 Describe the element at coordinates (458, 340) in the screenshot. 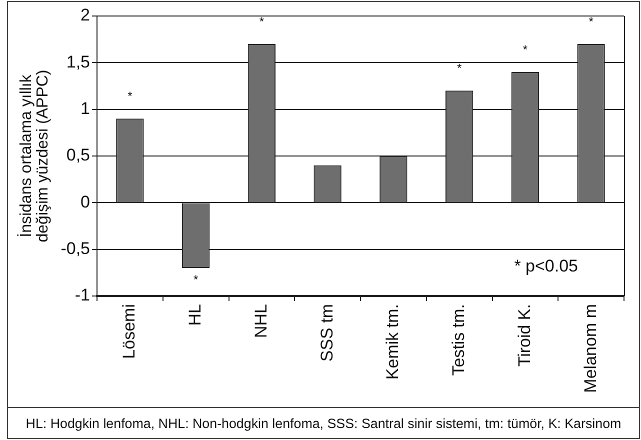

I see `x-tick-label: Testis tm.` at that location.